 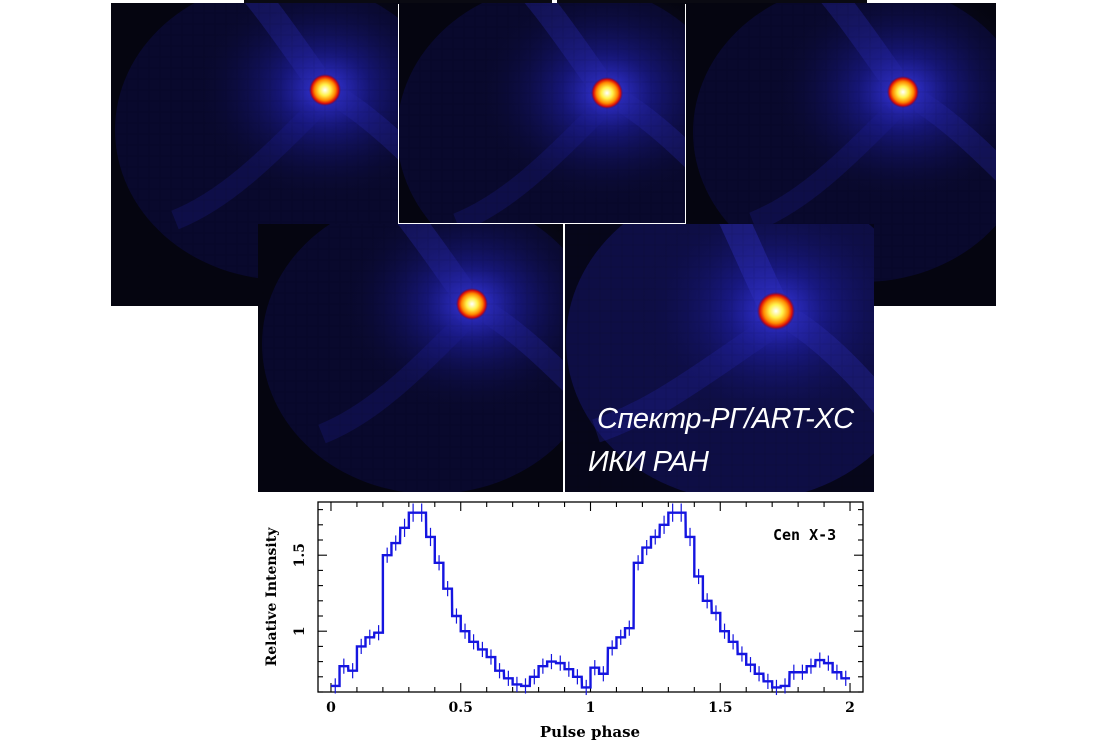 I want to click on y-tick-label: 1.5, so click(x=300, y=555).